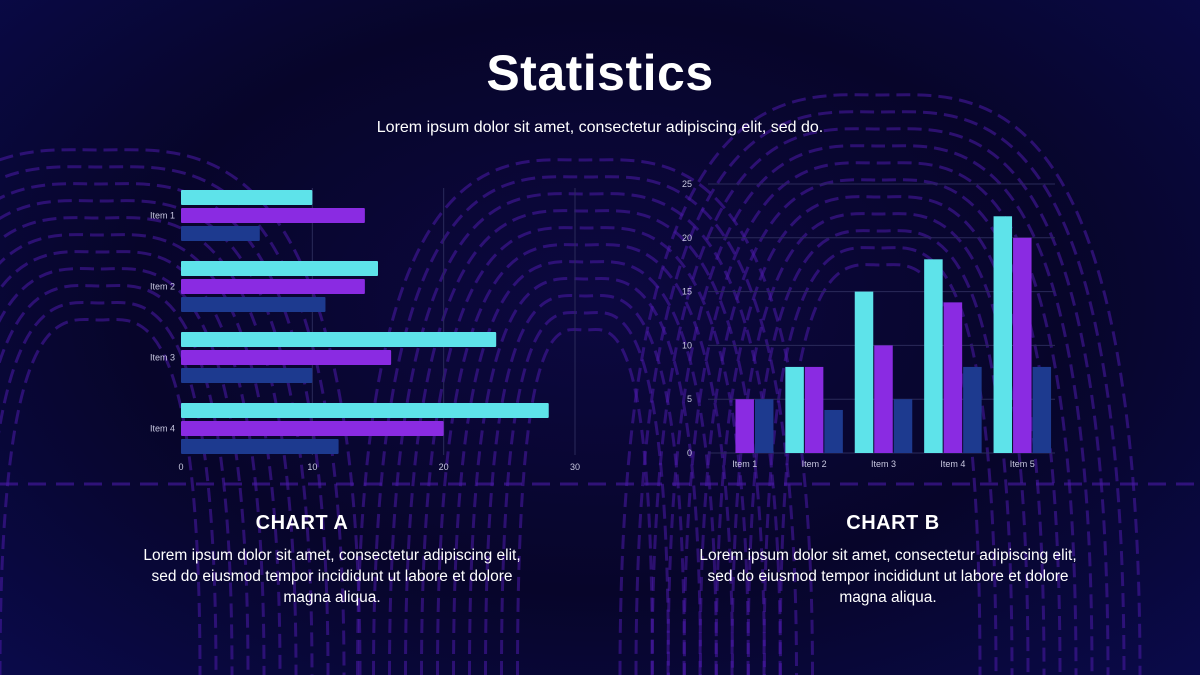  Describe the element at coordinates (814, 464) in the screenshot. I see `x-category-label: Item 2` at that location.